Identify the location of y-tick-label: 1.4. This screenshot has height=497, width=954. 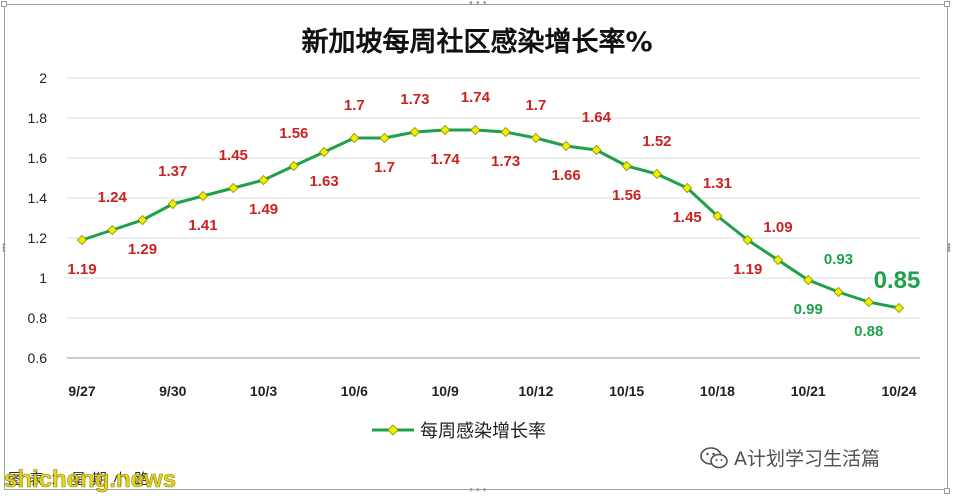
(38, 198).